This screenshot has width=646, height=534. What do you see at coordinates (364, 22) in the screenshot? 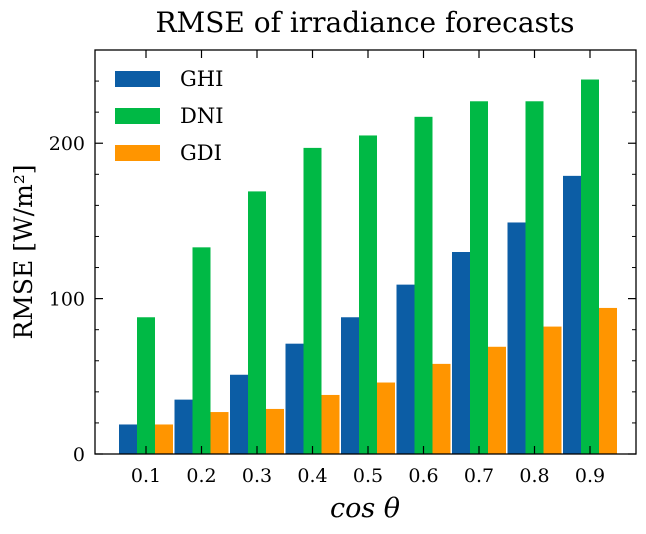
I see `chart-title: RMSE of irradiance forecasts` at bounding box center [364, 22].